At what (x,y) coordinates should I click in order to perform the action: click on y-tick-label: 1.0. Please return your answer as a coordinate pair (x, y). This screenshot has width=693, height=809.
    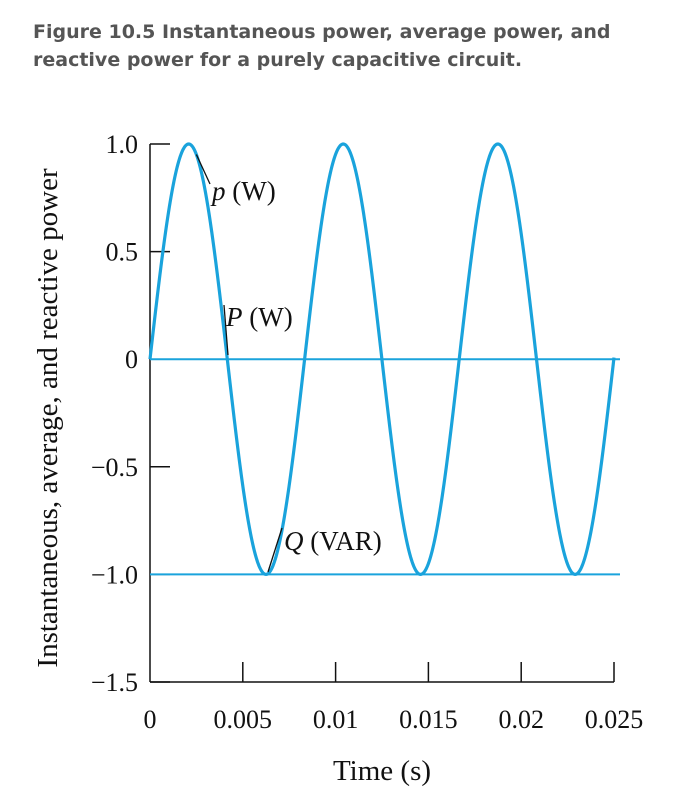
    Looking at the image, I should click on (122, 144).